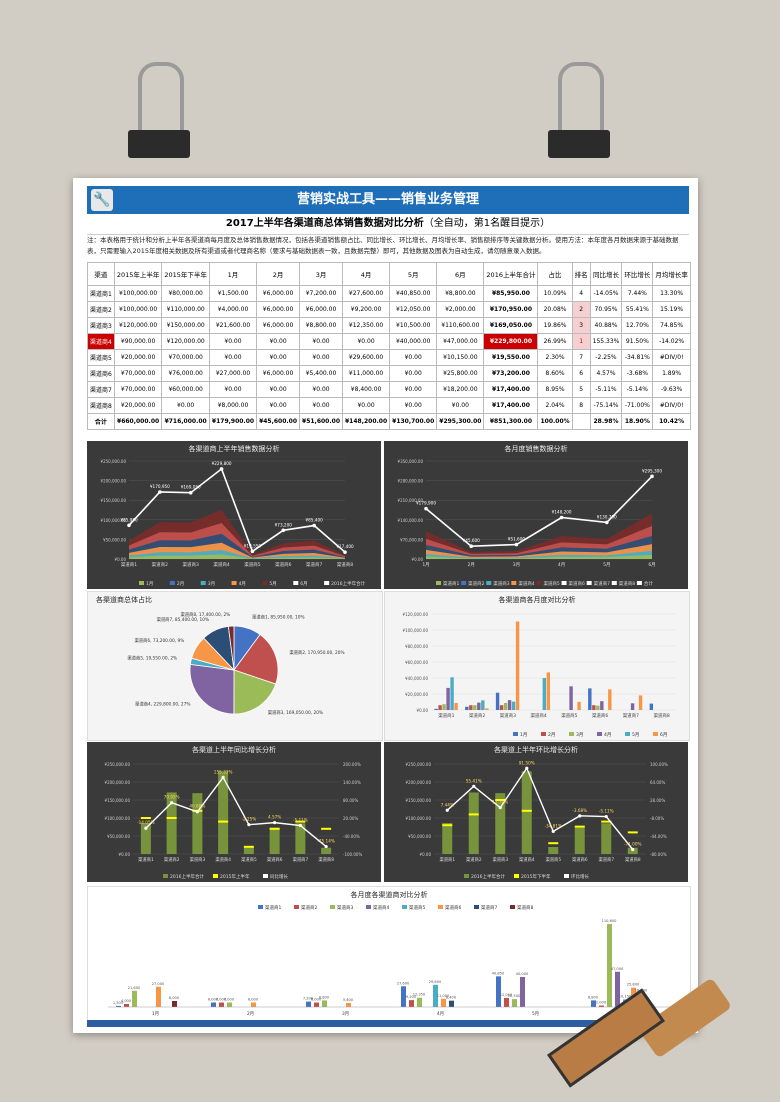 The height and width of the screenshot is (1102, 780). What do you see at coordinates (413, 421) in the screenshot?
I see `table-cell: ¥130,700.00` at bounding box center [413, 421].